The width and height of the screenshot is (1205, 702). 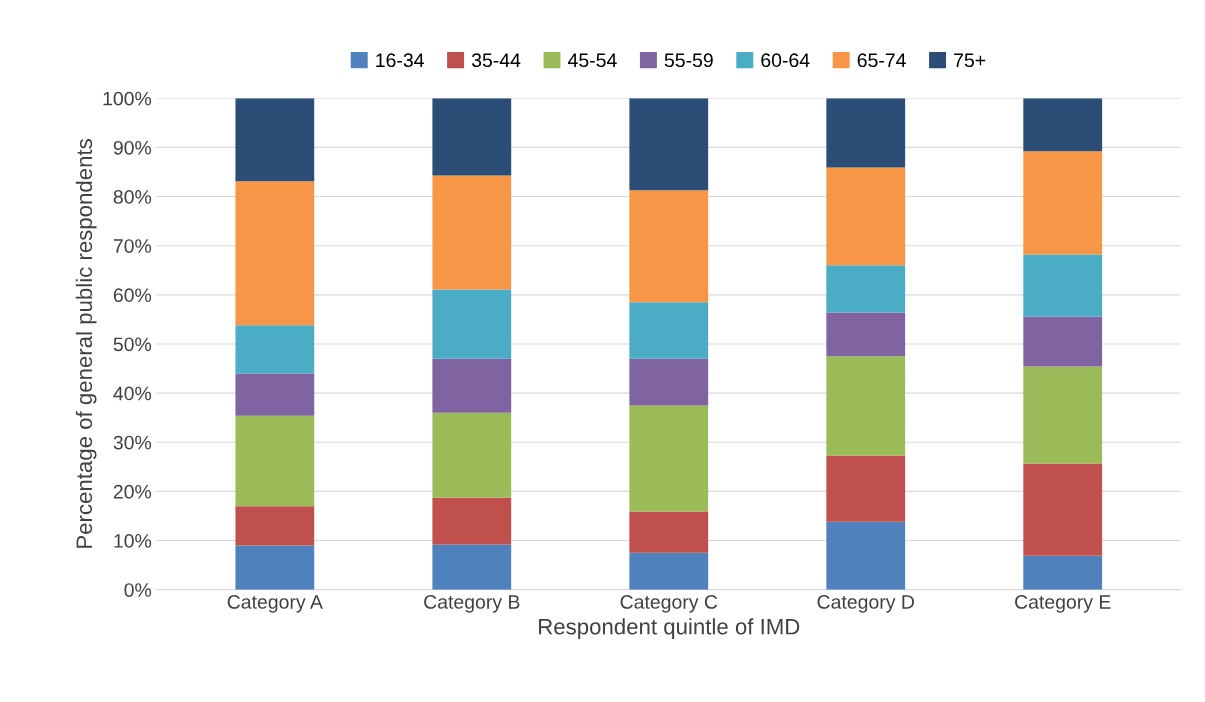 What do you see at coordinates (865, 604) in the screenshot?
I see `x-tick-label: Category D` at bounding box center [865, 604].